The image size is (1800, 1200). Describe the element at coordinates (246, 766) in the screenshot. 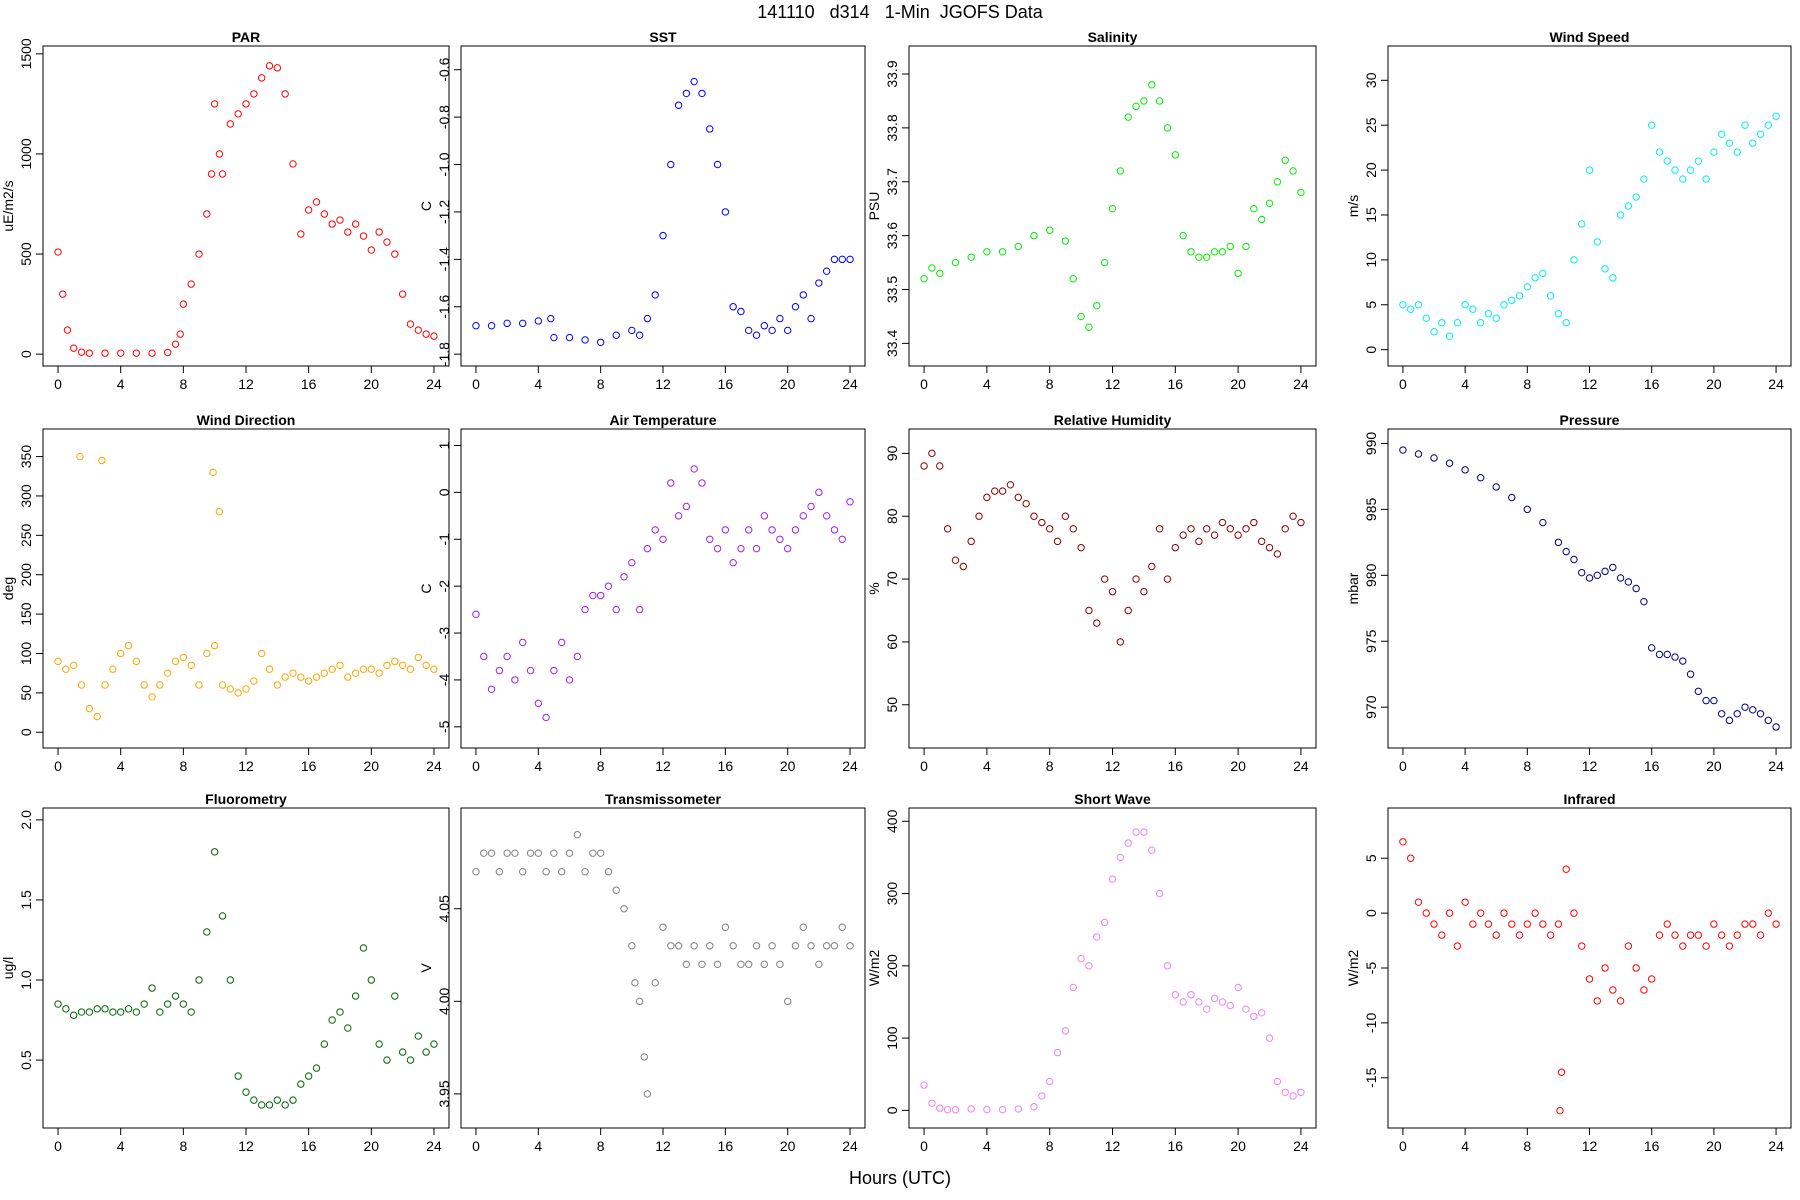

I see `chart-4-xtick-label-3: 12` at that location.